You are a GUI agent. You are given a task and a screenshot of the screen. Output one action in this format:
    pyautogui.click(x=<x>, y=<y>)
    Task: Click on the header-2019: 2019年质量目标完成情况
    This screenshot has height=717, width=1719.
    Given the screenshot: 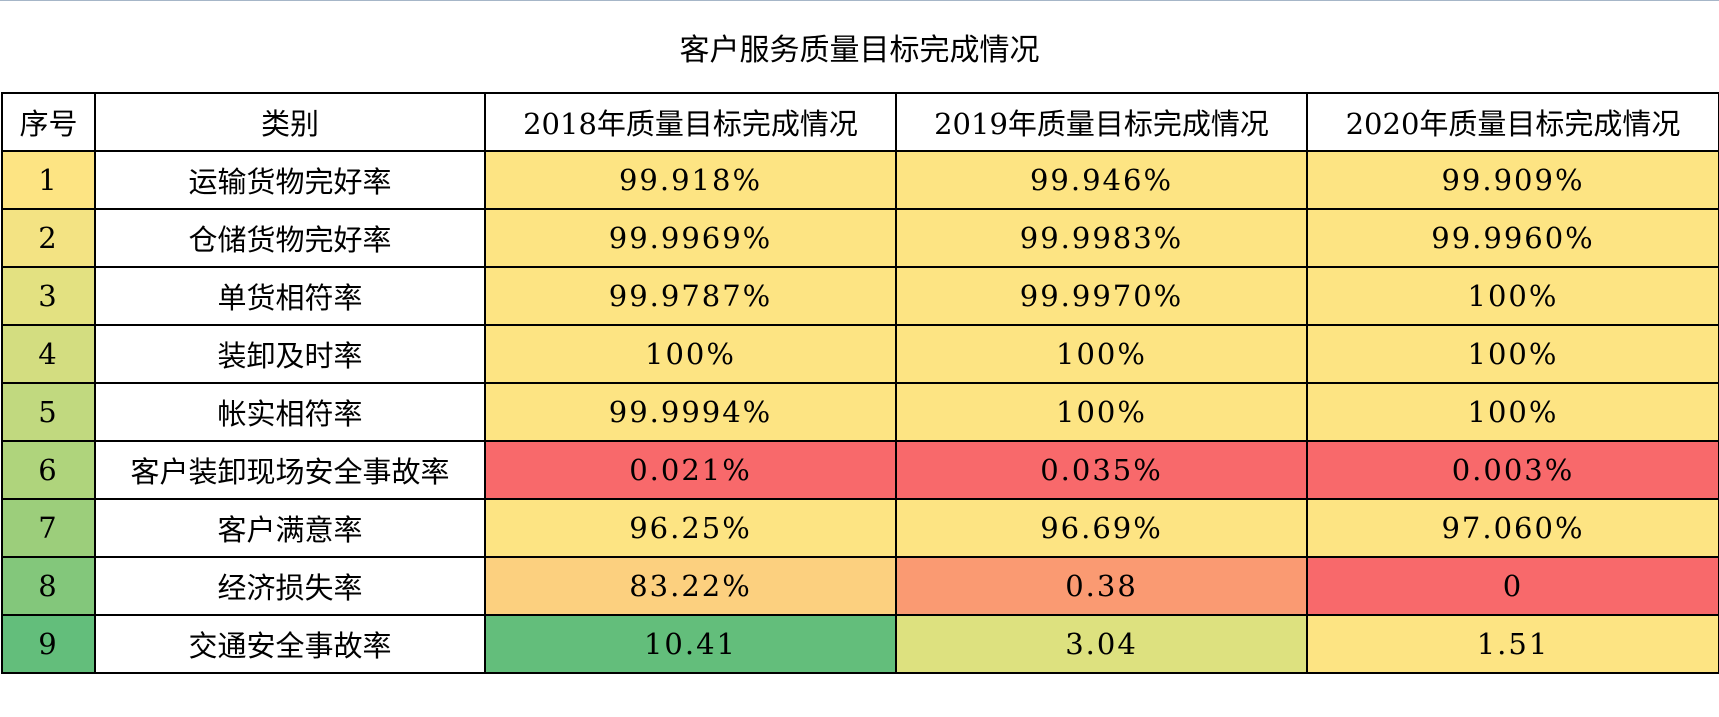 What is the action you would take?
    pyautogui.click(x=1101, y=122)
    